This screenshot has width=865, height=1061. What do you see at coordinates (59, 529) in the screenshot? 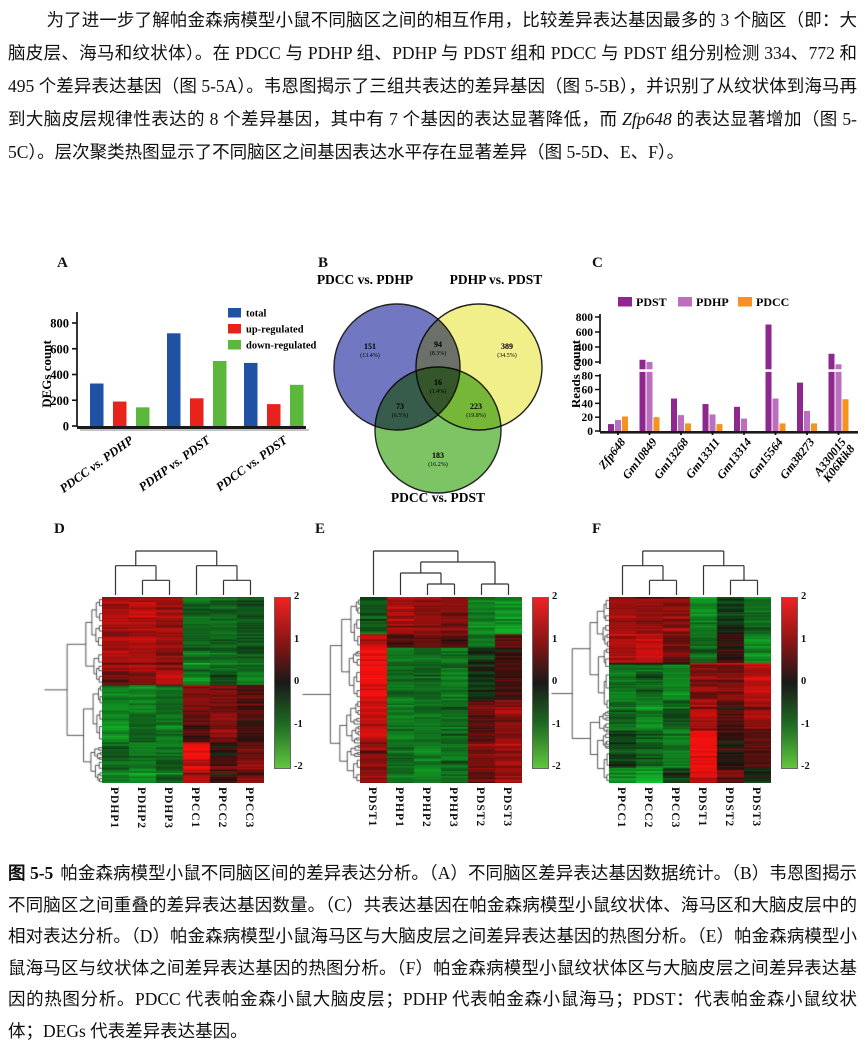
I see `panel-d-letter: D` at bounding box center [59, 529].